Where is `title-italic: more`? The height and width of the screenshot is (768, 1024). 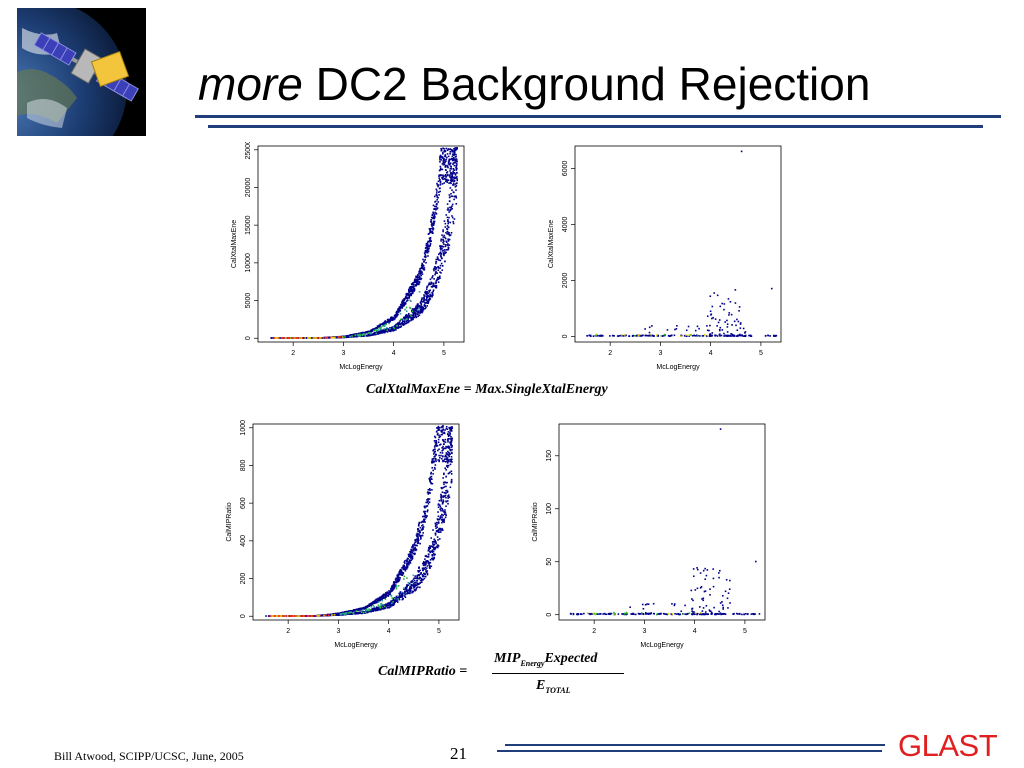 title-italic: more is located at coordinates (250, 84).